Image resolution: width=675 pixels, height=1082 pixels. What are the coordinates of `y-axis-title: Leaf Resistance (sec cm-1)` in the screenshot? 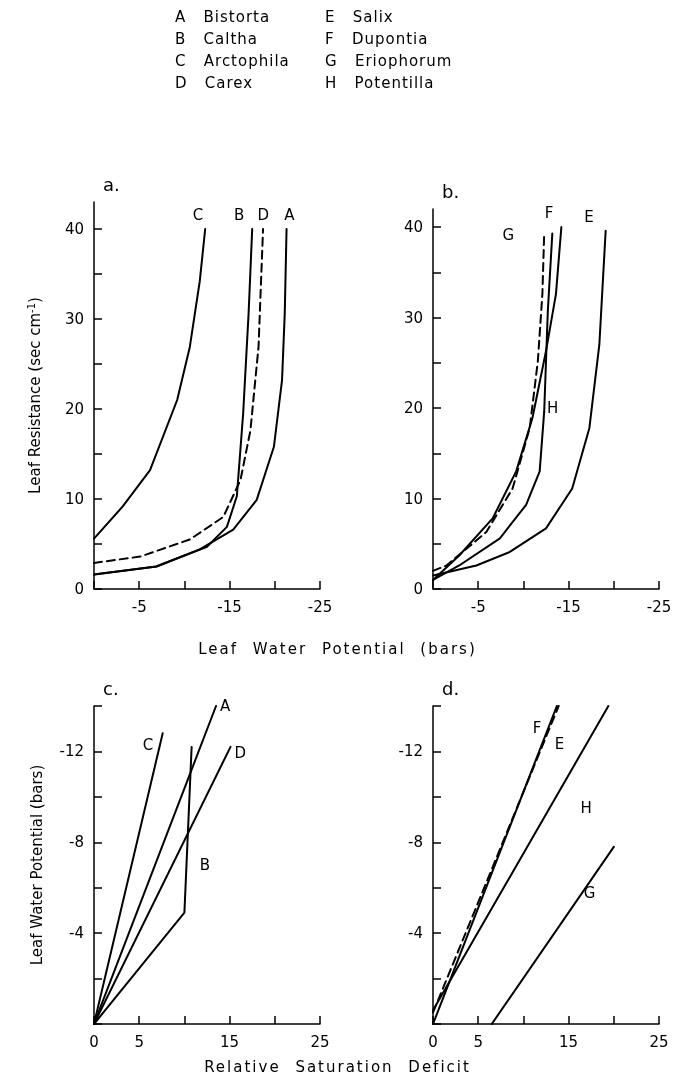 It's located at (34, 395).